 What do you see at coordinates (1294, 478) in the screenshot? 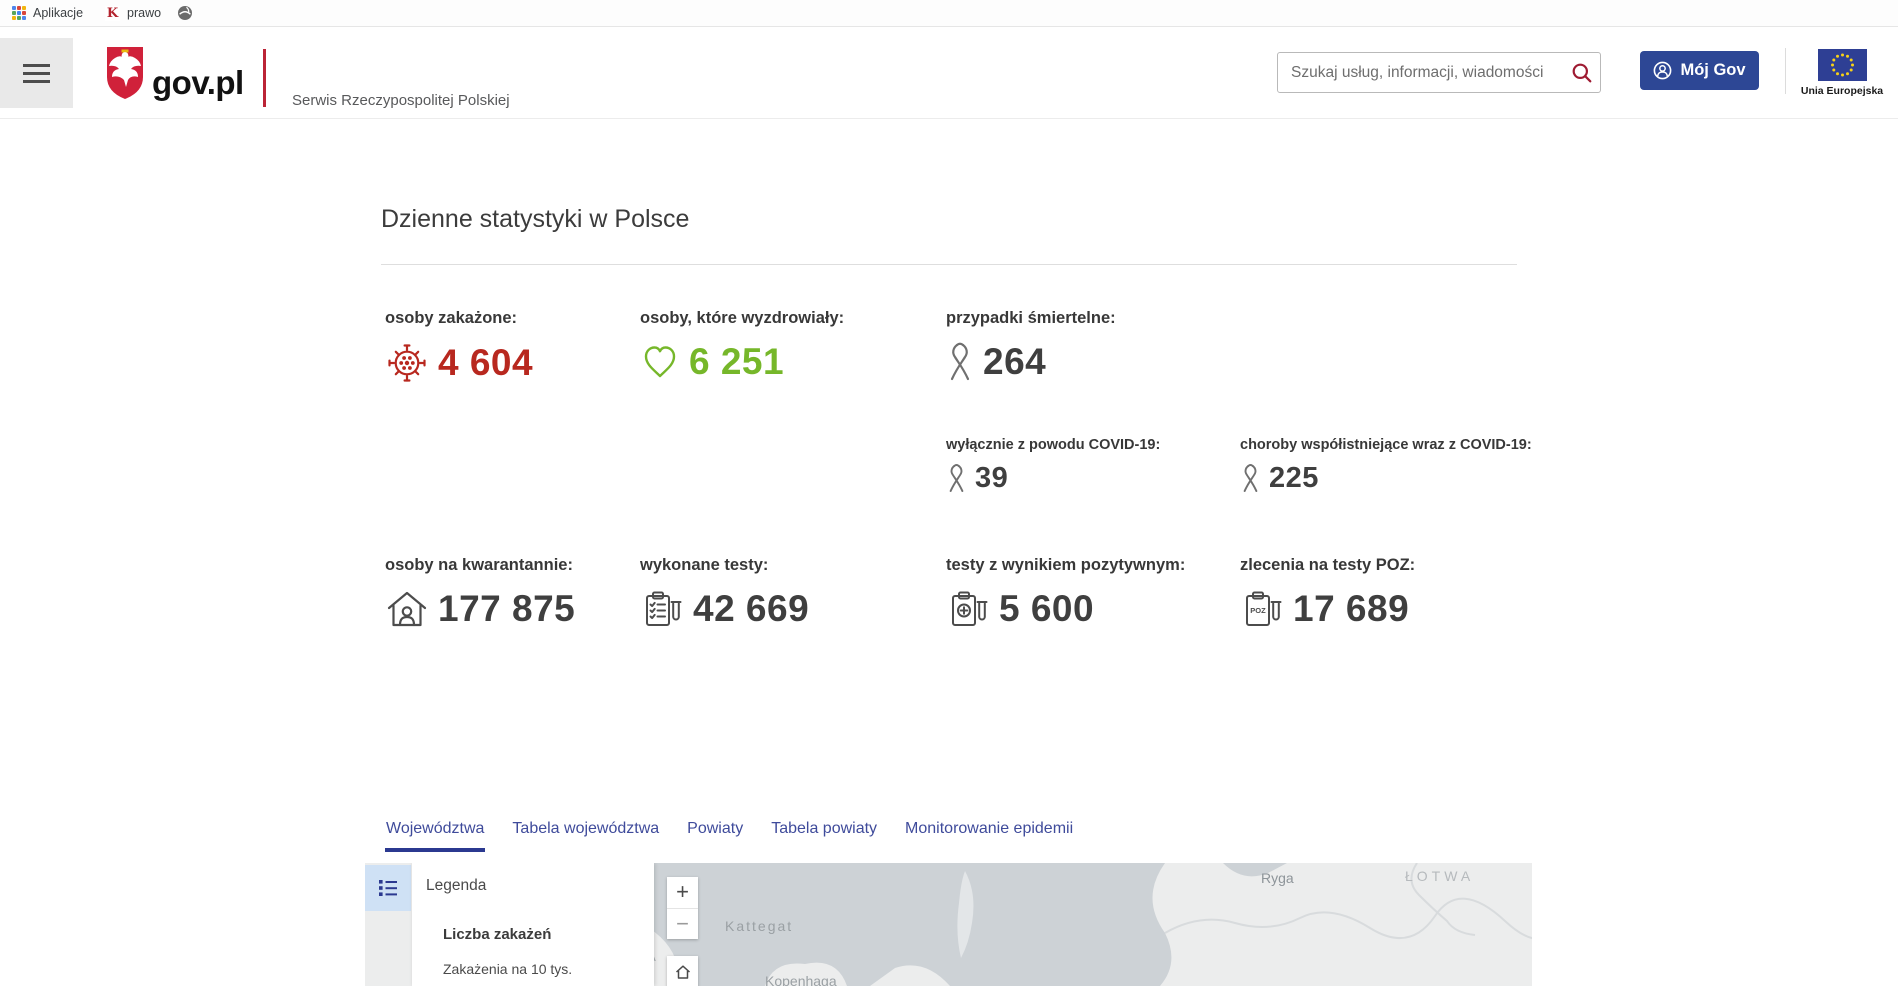
I see `stat-value: 225` at bounding box center [1294, 478].